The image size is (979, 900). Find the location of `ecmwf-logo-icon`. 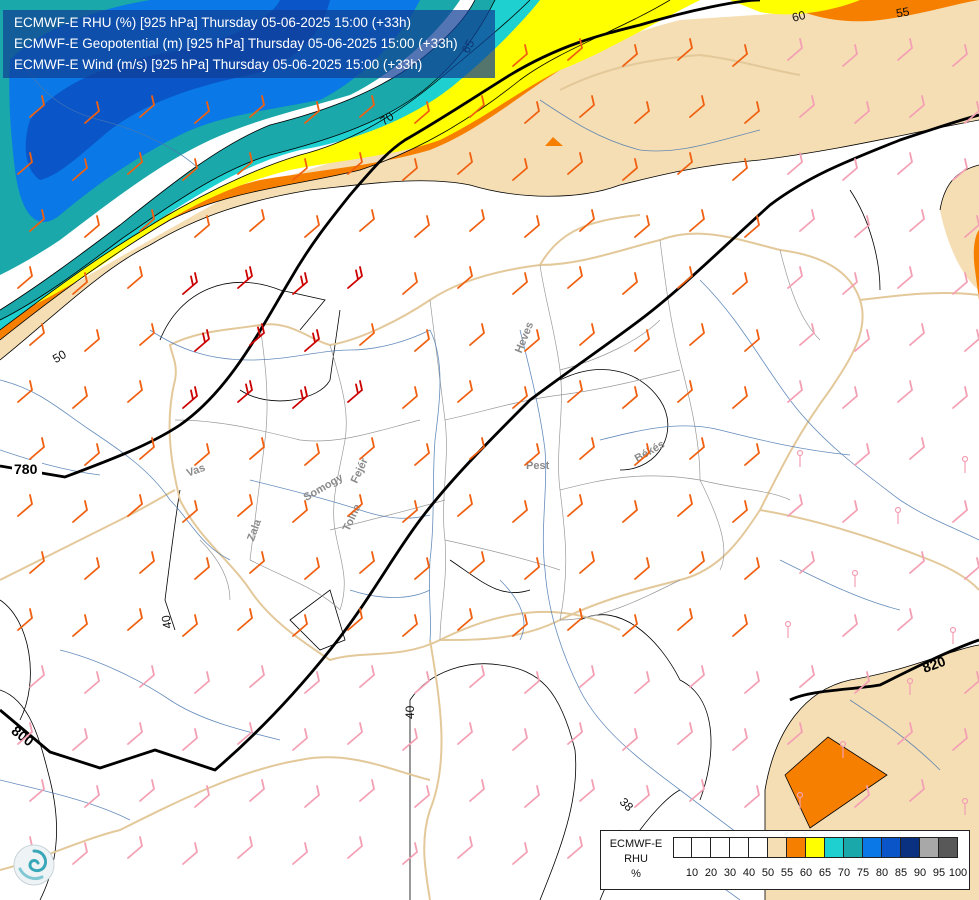

ecmwf-logo-icon is located at coordinates (34, 865).